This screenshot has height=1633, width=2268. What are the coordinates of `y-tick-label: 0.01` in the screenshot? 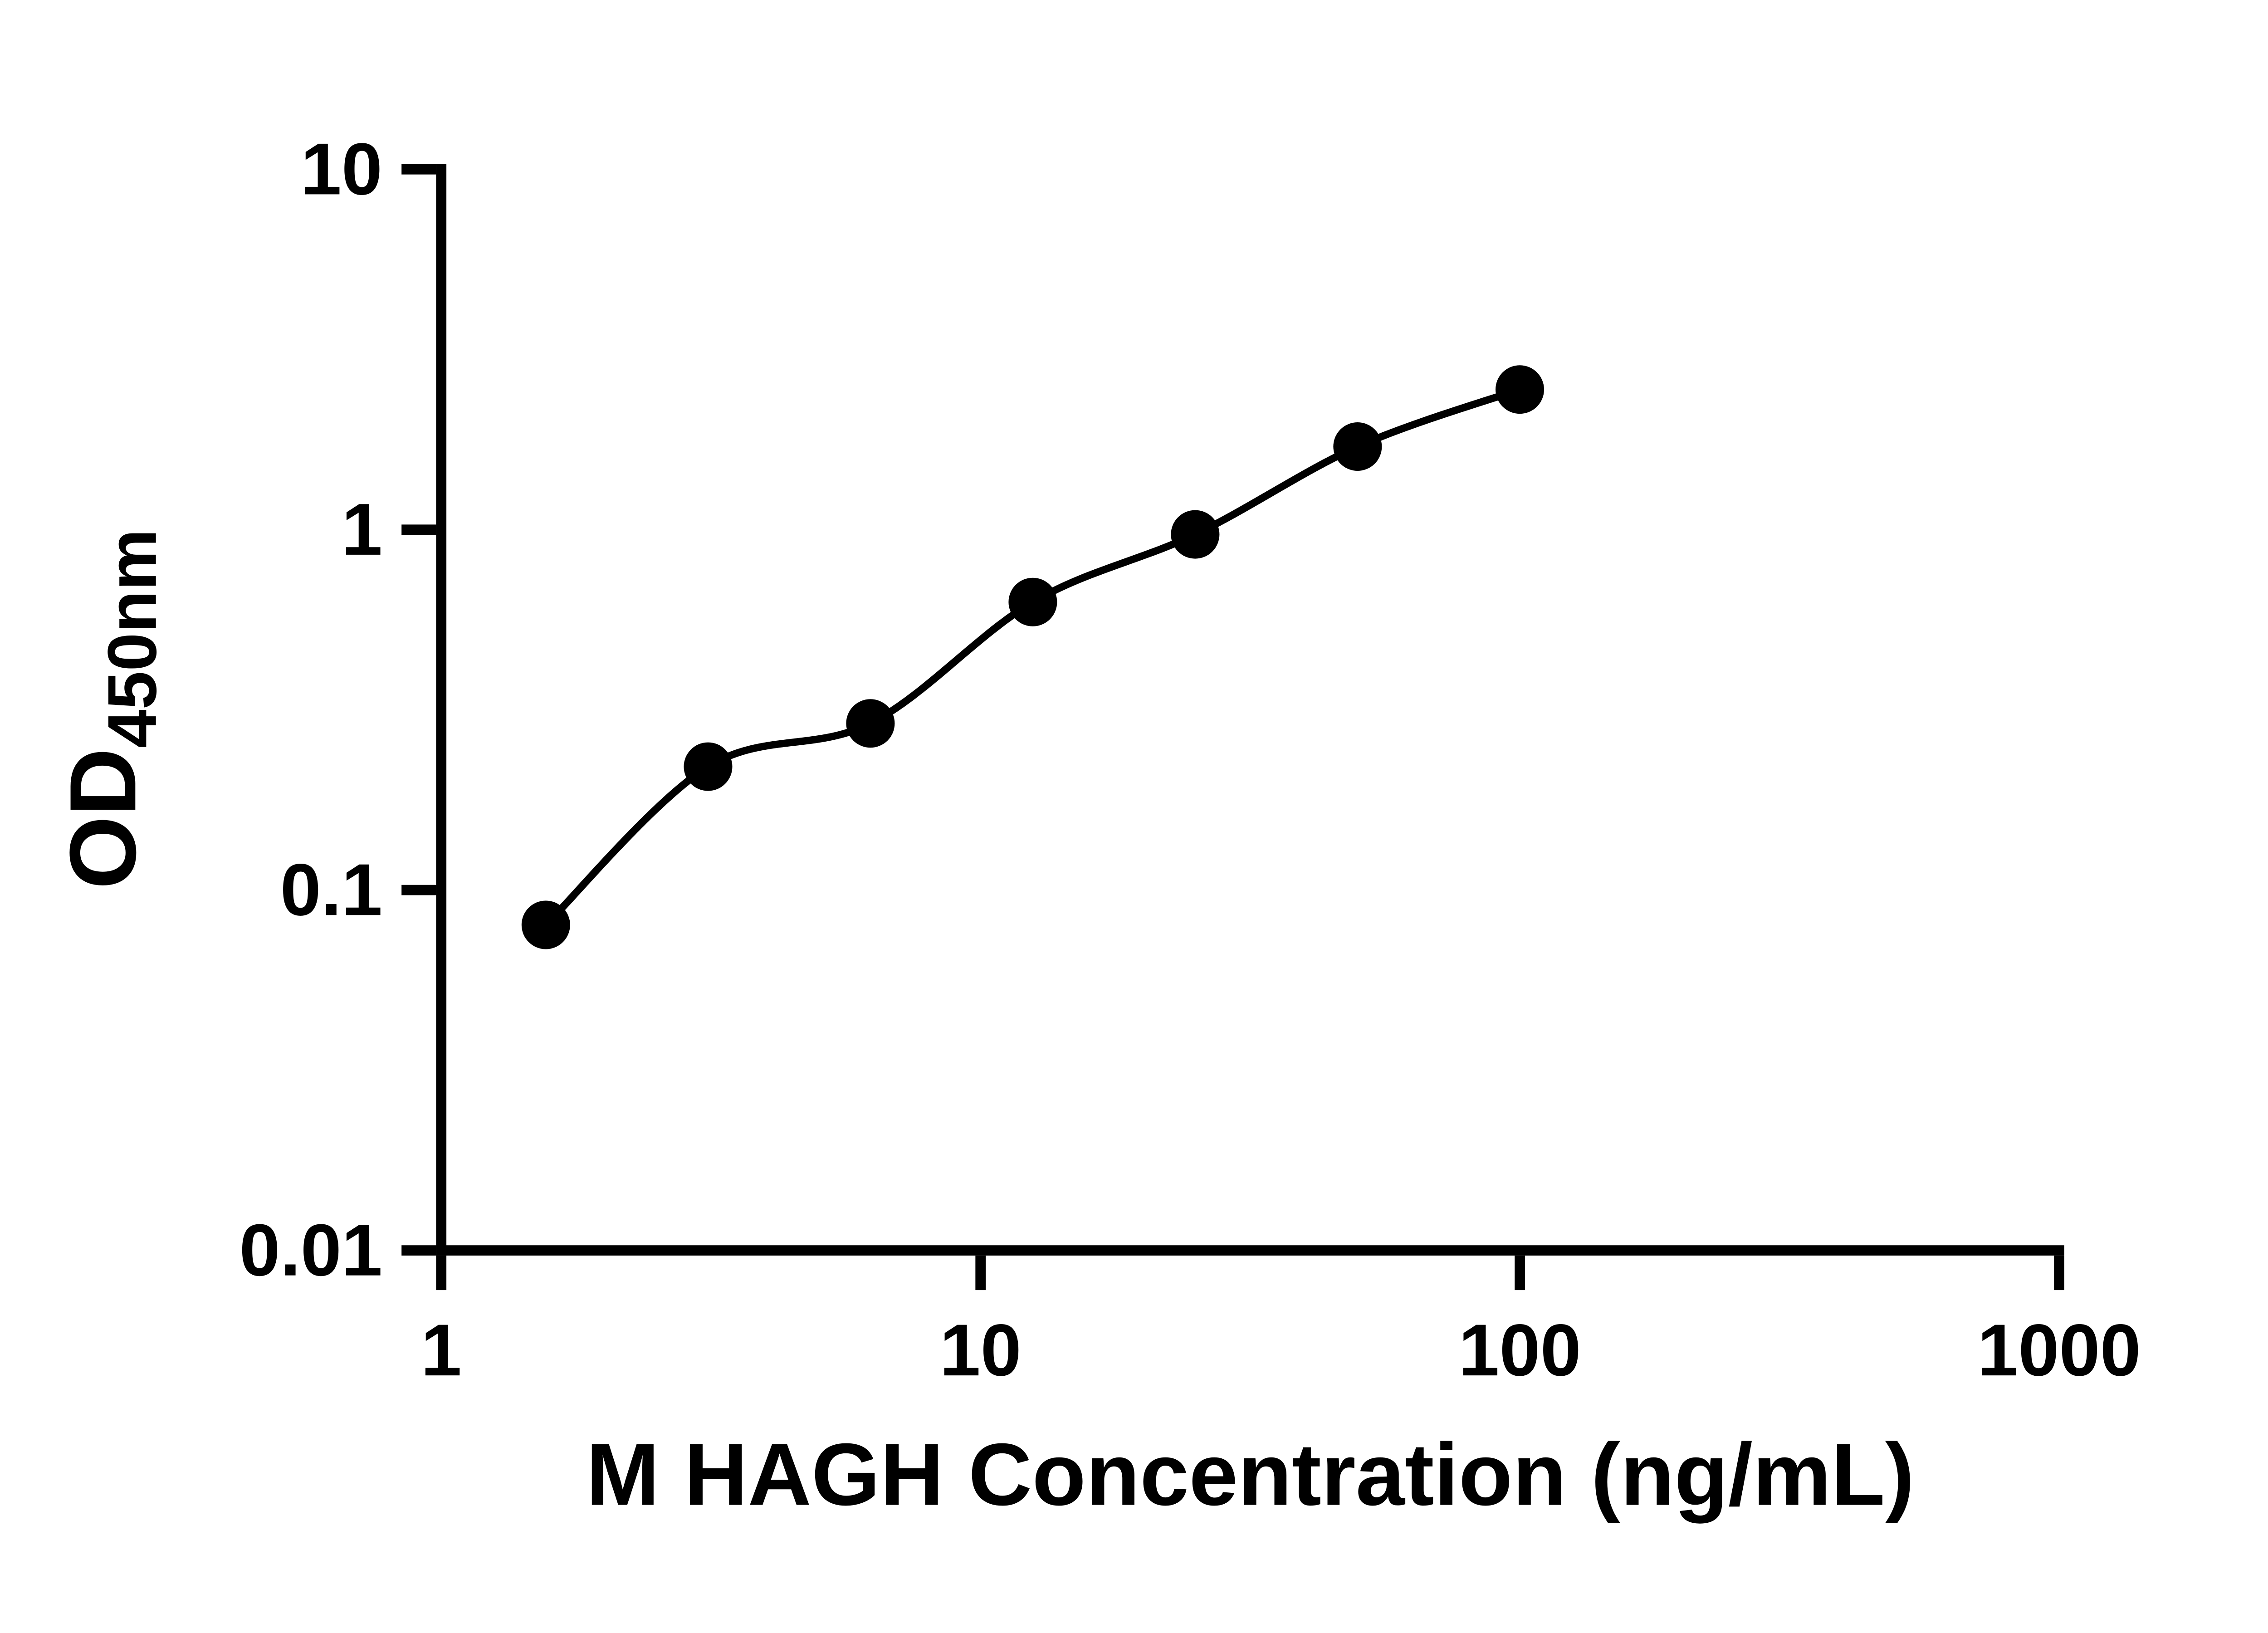 It's located at (311, 1250).